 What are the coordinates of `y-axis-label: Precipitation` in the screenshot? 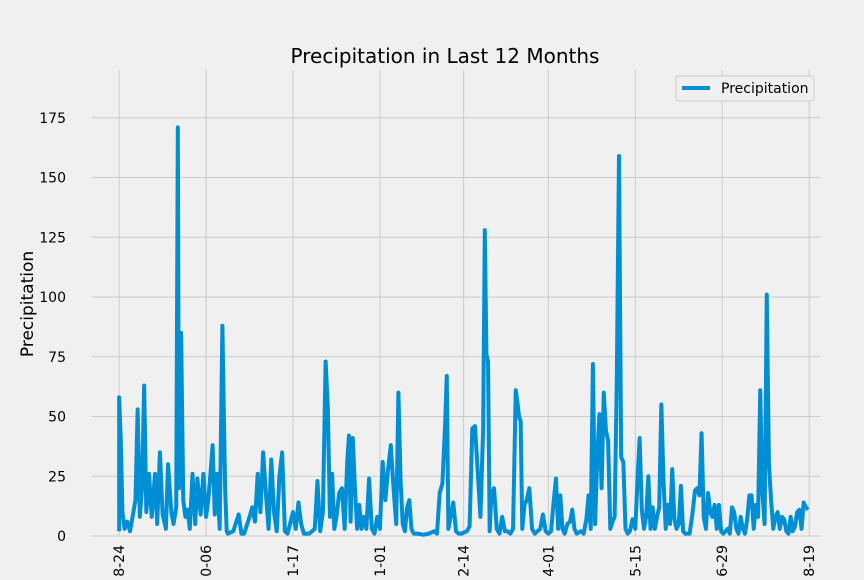 It's located at (28, 304).